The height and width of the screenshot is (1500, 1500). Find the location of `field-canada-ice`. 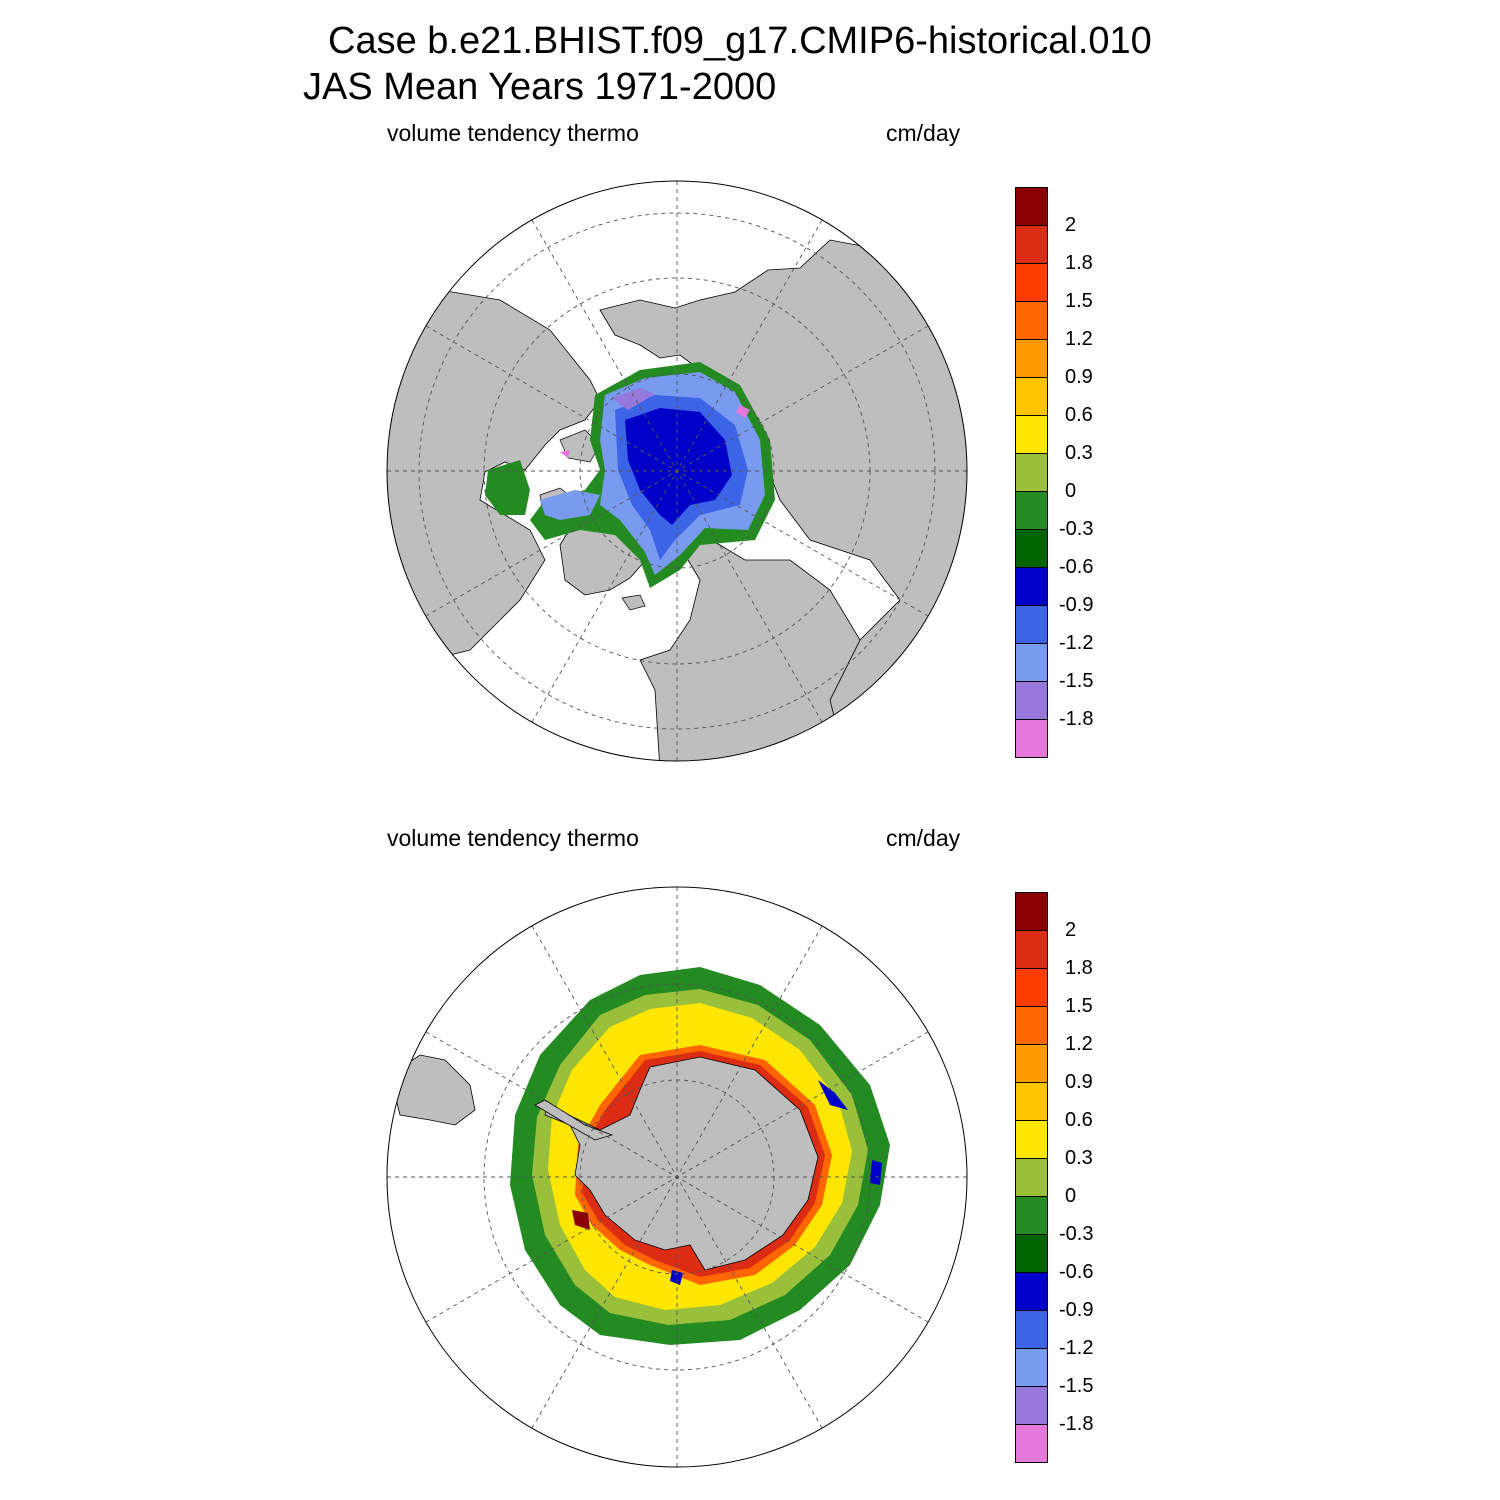

field-canada-ice is located at coordinates (570, 505).